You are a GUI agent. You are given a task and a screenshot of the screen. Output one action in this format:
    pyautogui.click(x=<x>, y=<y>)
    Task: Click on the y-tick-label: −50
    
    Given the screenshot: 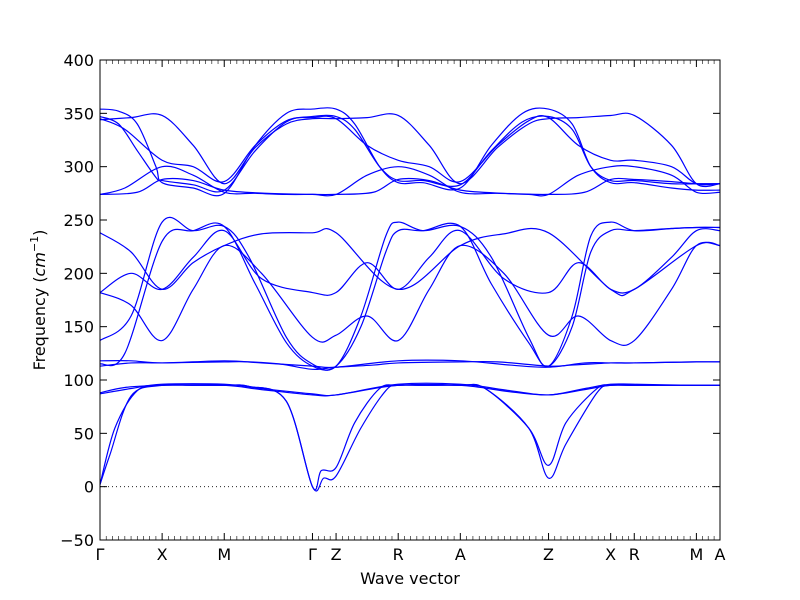 What is the action you would take?
    pyautogui.click(x=77, y=540)
    